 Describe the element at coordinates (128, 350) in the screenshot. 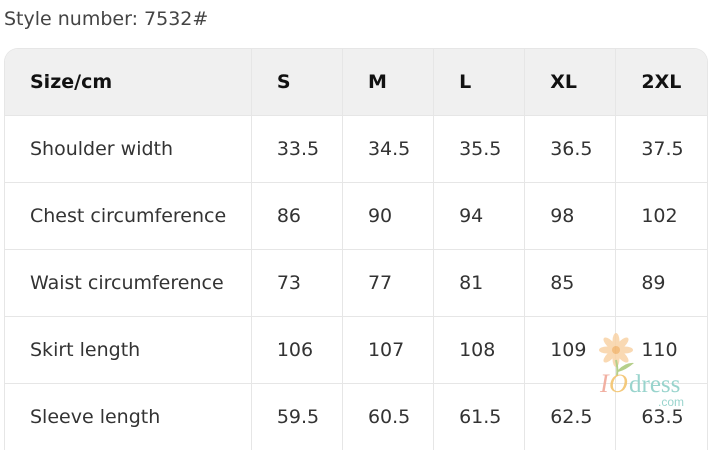

I see `row-label: Skirt length` at that location.